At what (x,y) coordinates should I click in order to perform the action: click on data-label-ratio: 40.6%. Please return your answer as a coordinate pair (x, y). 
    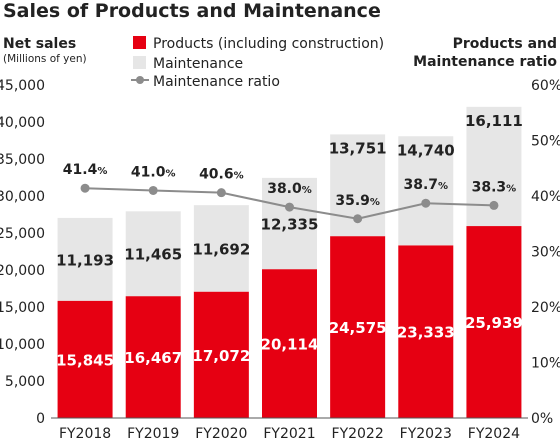
    Looking at the image, I should click on (221, 175).